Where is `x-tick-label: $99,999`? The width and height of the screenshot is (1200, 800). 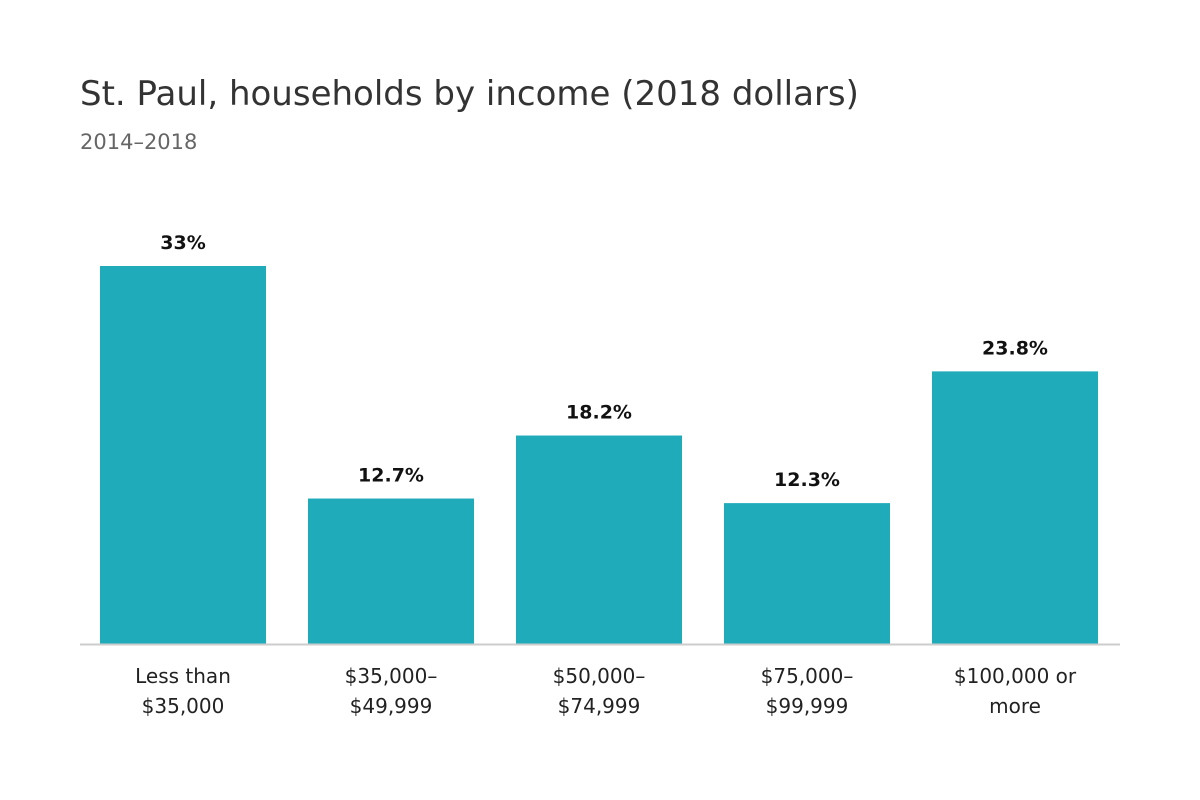
x-tick-label: $99,999 is located at coordinates (807, 706).